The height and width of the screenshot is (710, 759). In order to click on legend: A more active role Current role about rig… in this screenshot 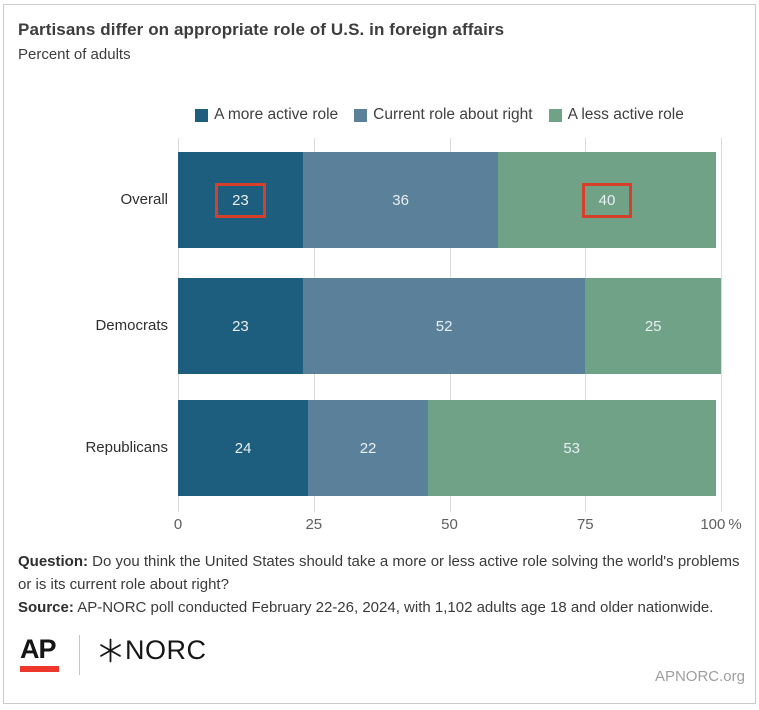, I will do `click(439, 115)`.